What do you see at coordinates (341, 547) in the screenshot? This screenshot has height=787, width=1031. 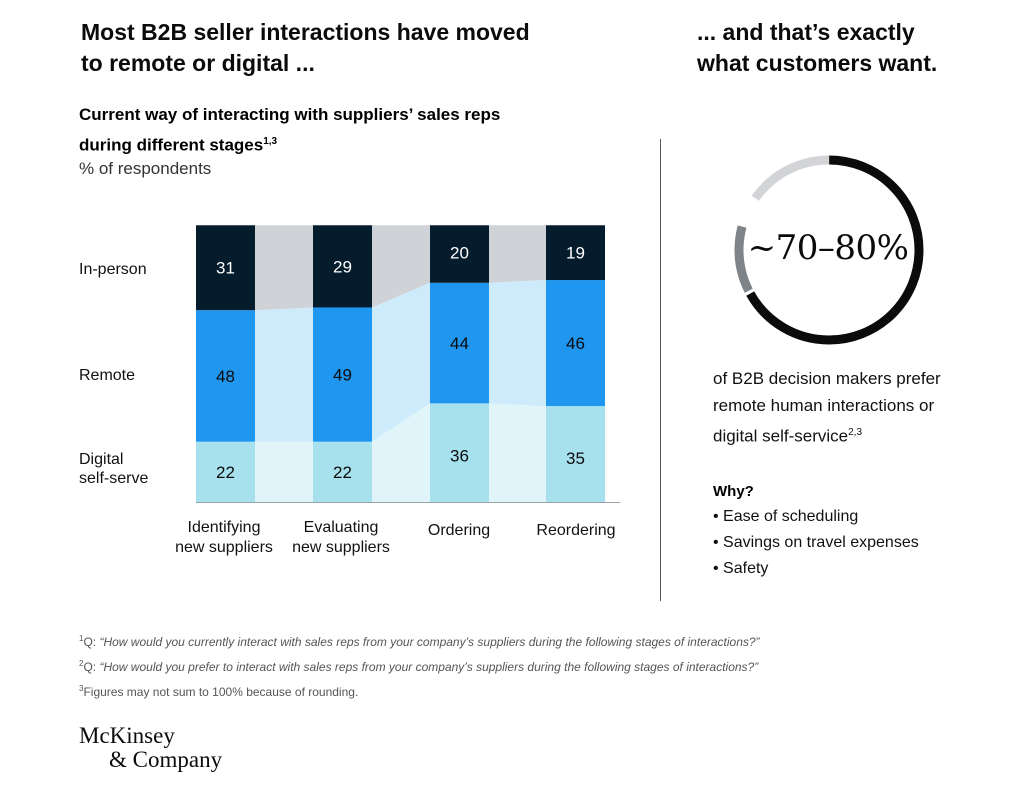 I see `x-label-evaluating-2: new suppliers` at bounding box center [341, 547].